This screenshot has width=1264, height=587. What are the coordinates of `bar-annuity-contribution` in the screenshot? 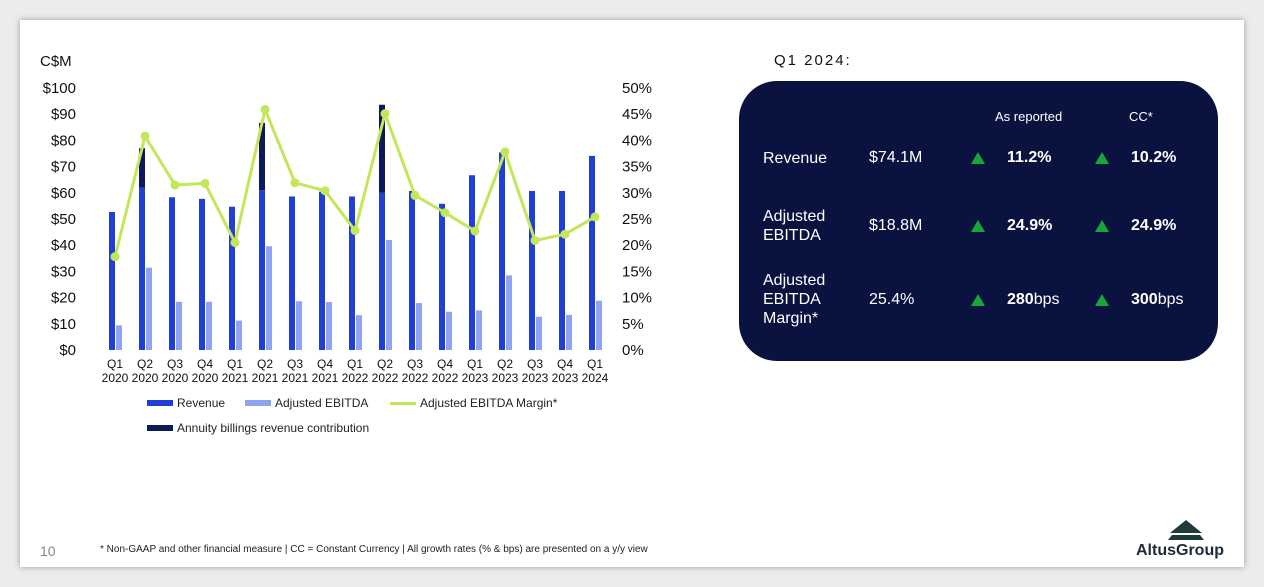 It's located at (142, 168).